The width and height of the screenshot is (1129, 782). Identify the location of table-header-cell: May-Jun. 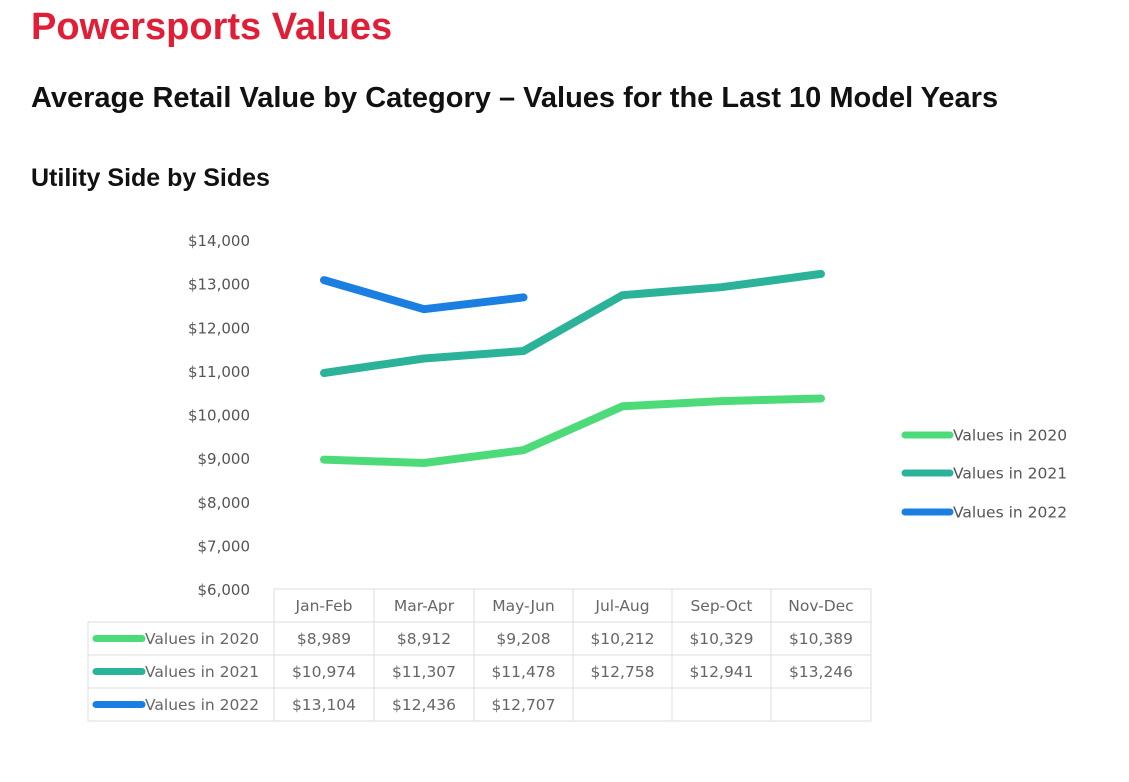
(523, 606).